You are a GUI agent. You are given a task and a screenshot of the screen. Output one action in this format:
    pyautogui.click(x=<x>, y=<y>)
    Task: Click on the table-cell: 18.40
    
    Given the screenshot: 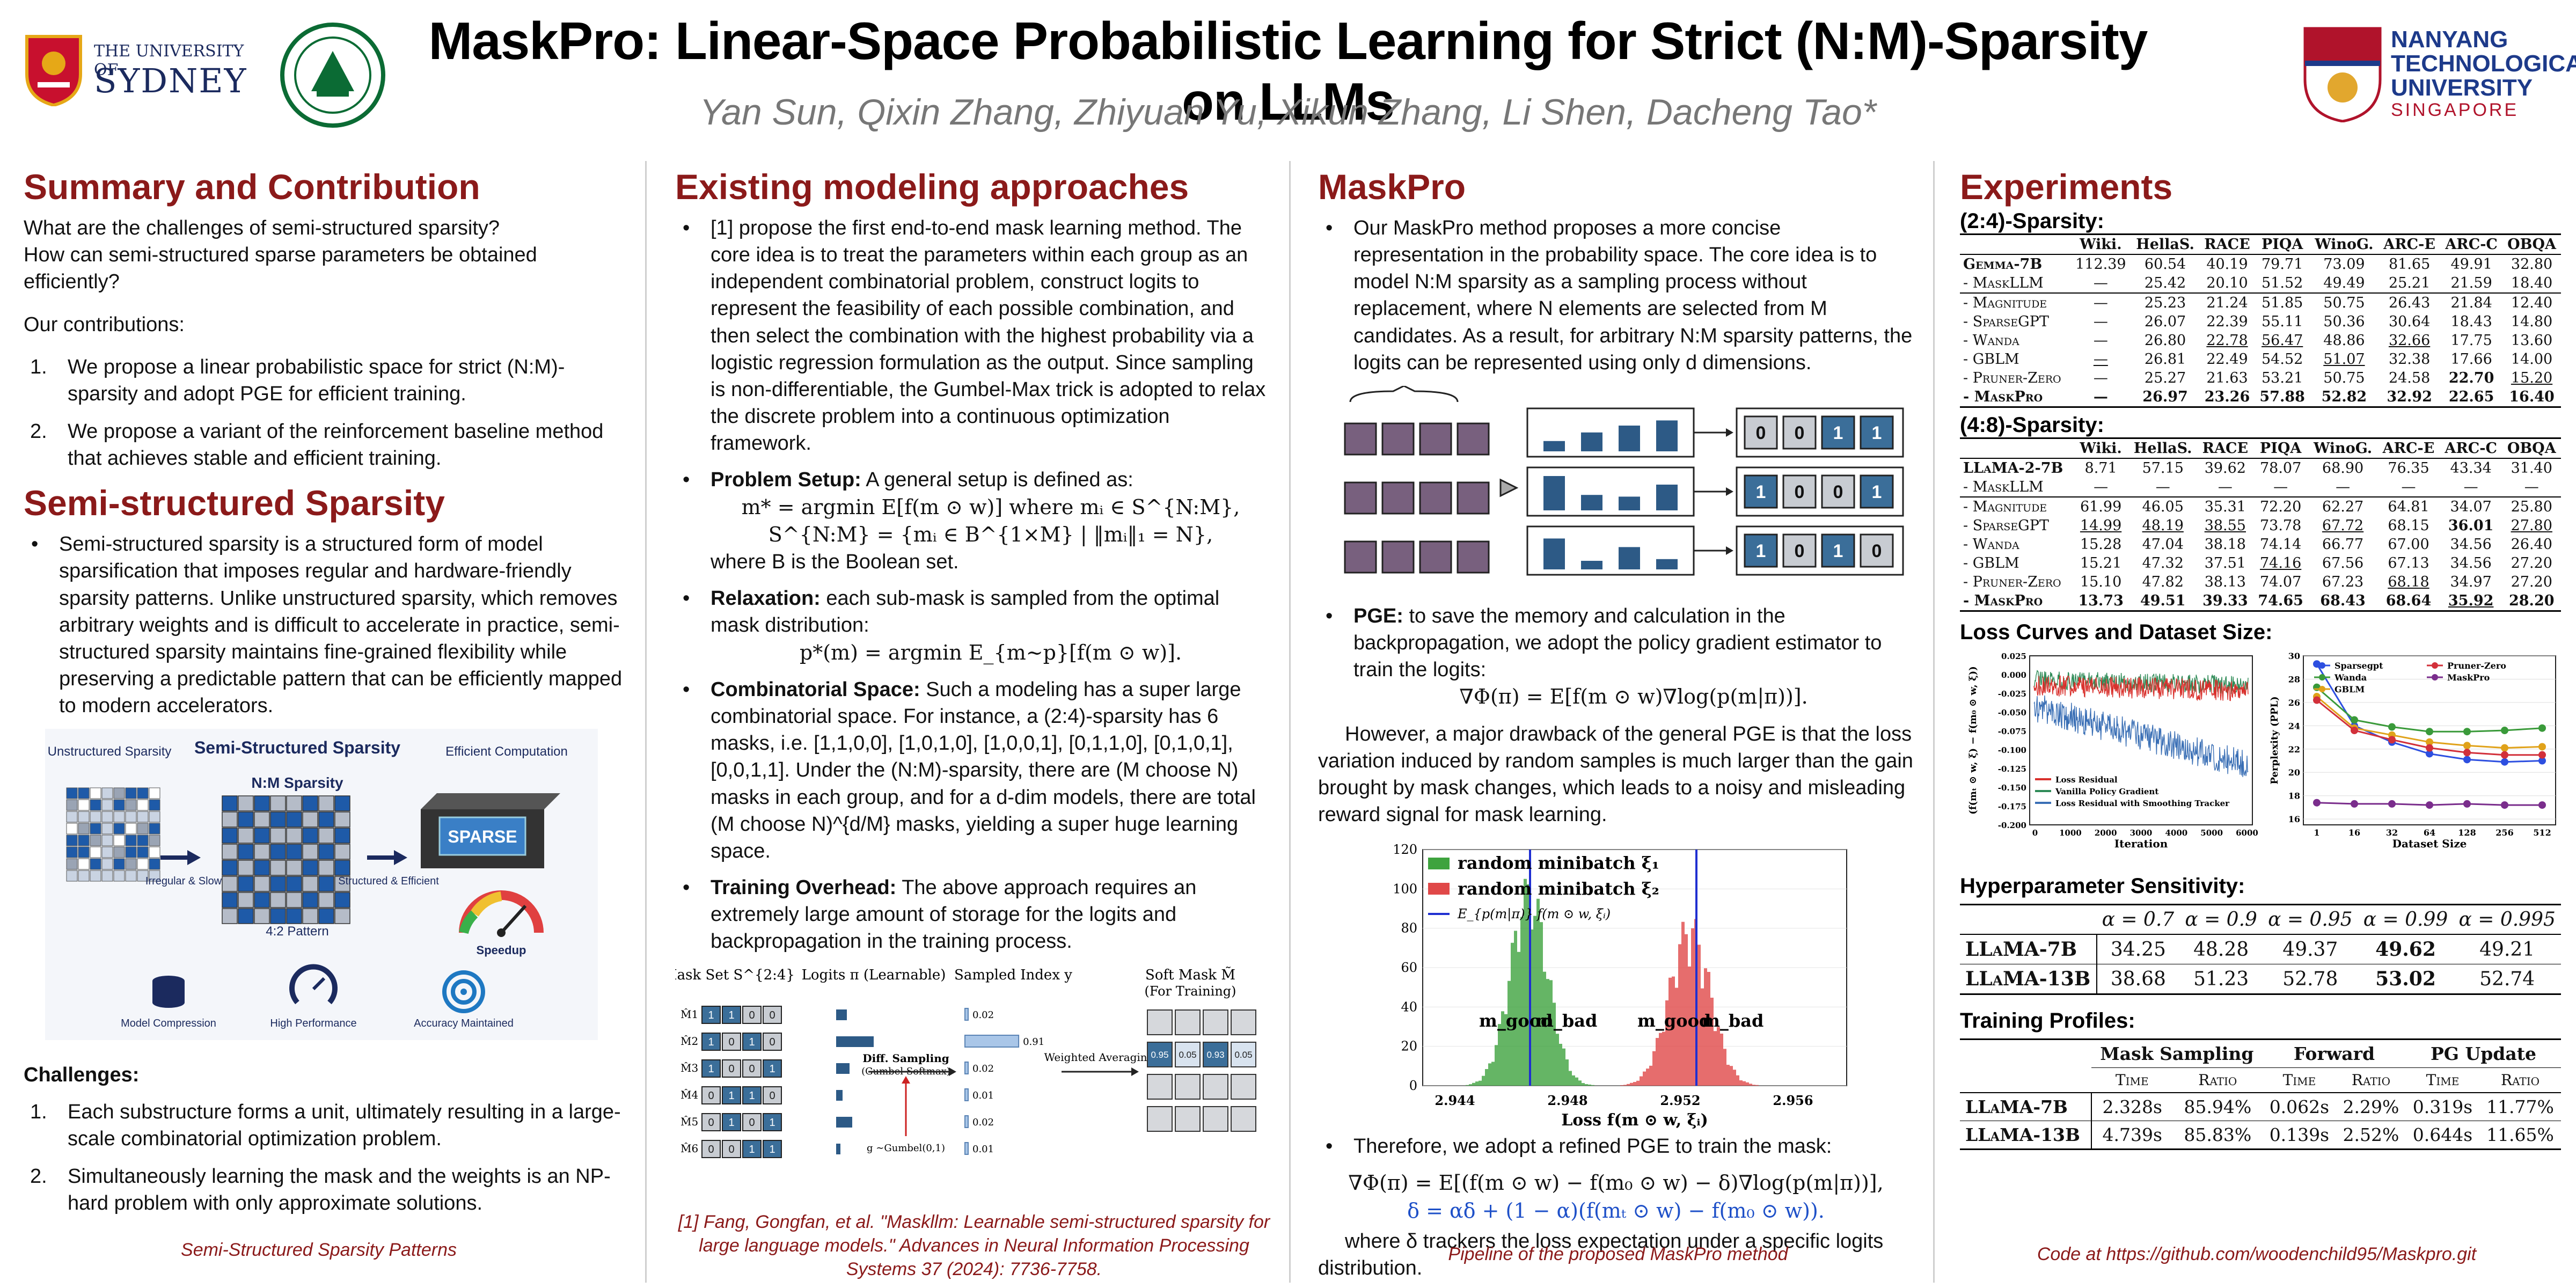 What is the action you would take?
    pyautogui.click(x=2532, y=283)
    